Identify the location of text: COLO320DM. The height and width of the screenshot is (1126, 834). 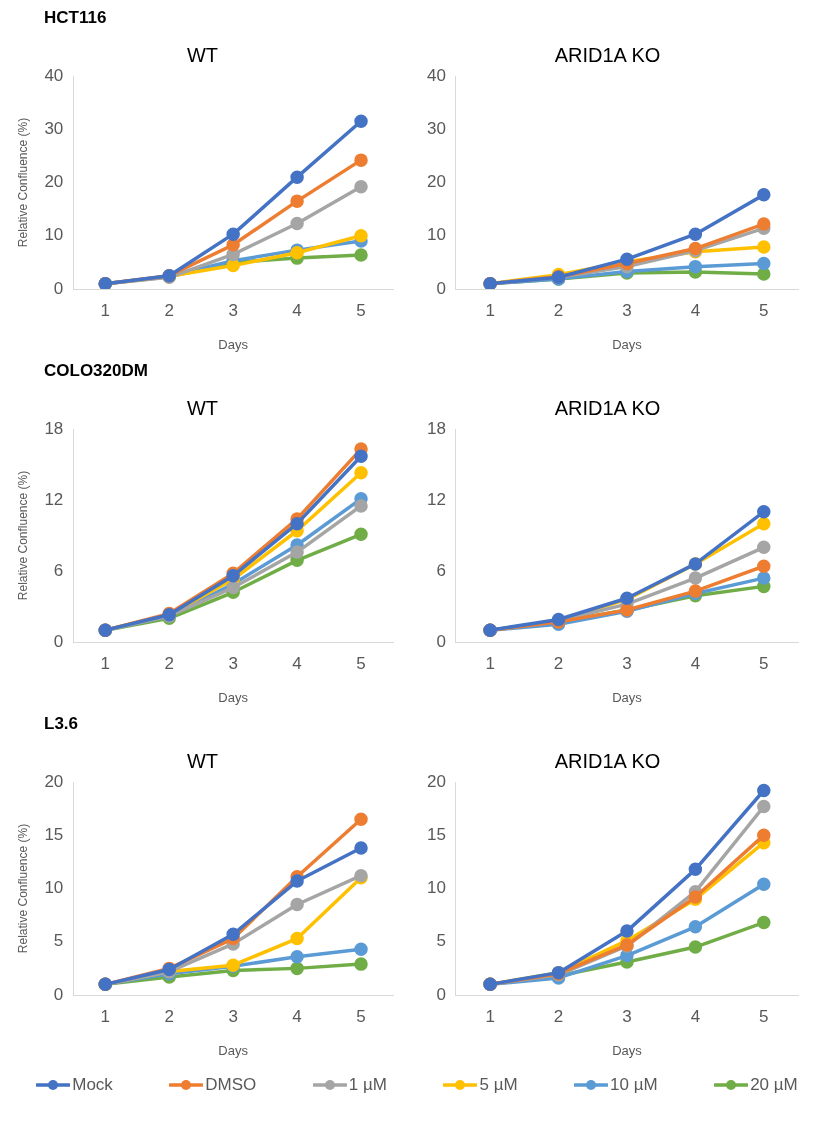
(96, 370).